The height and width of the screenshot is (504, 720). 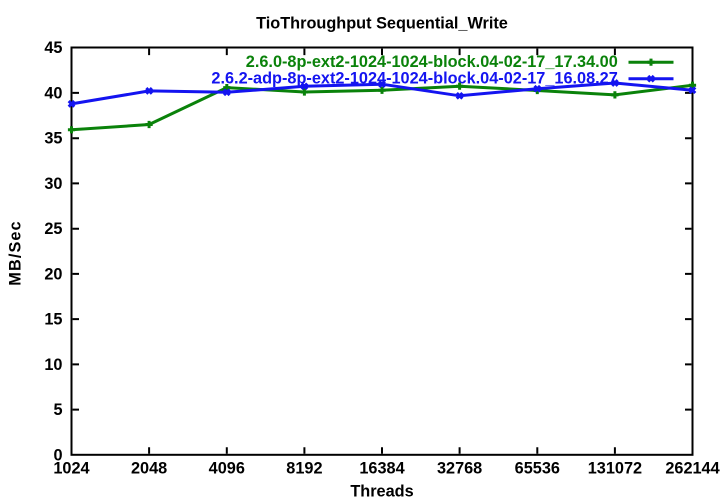 I want to click on svg-text: 262144, so click(x=692, y=469).